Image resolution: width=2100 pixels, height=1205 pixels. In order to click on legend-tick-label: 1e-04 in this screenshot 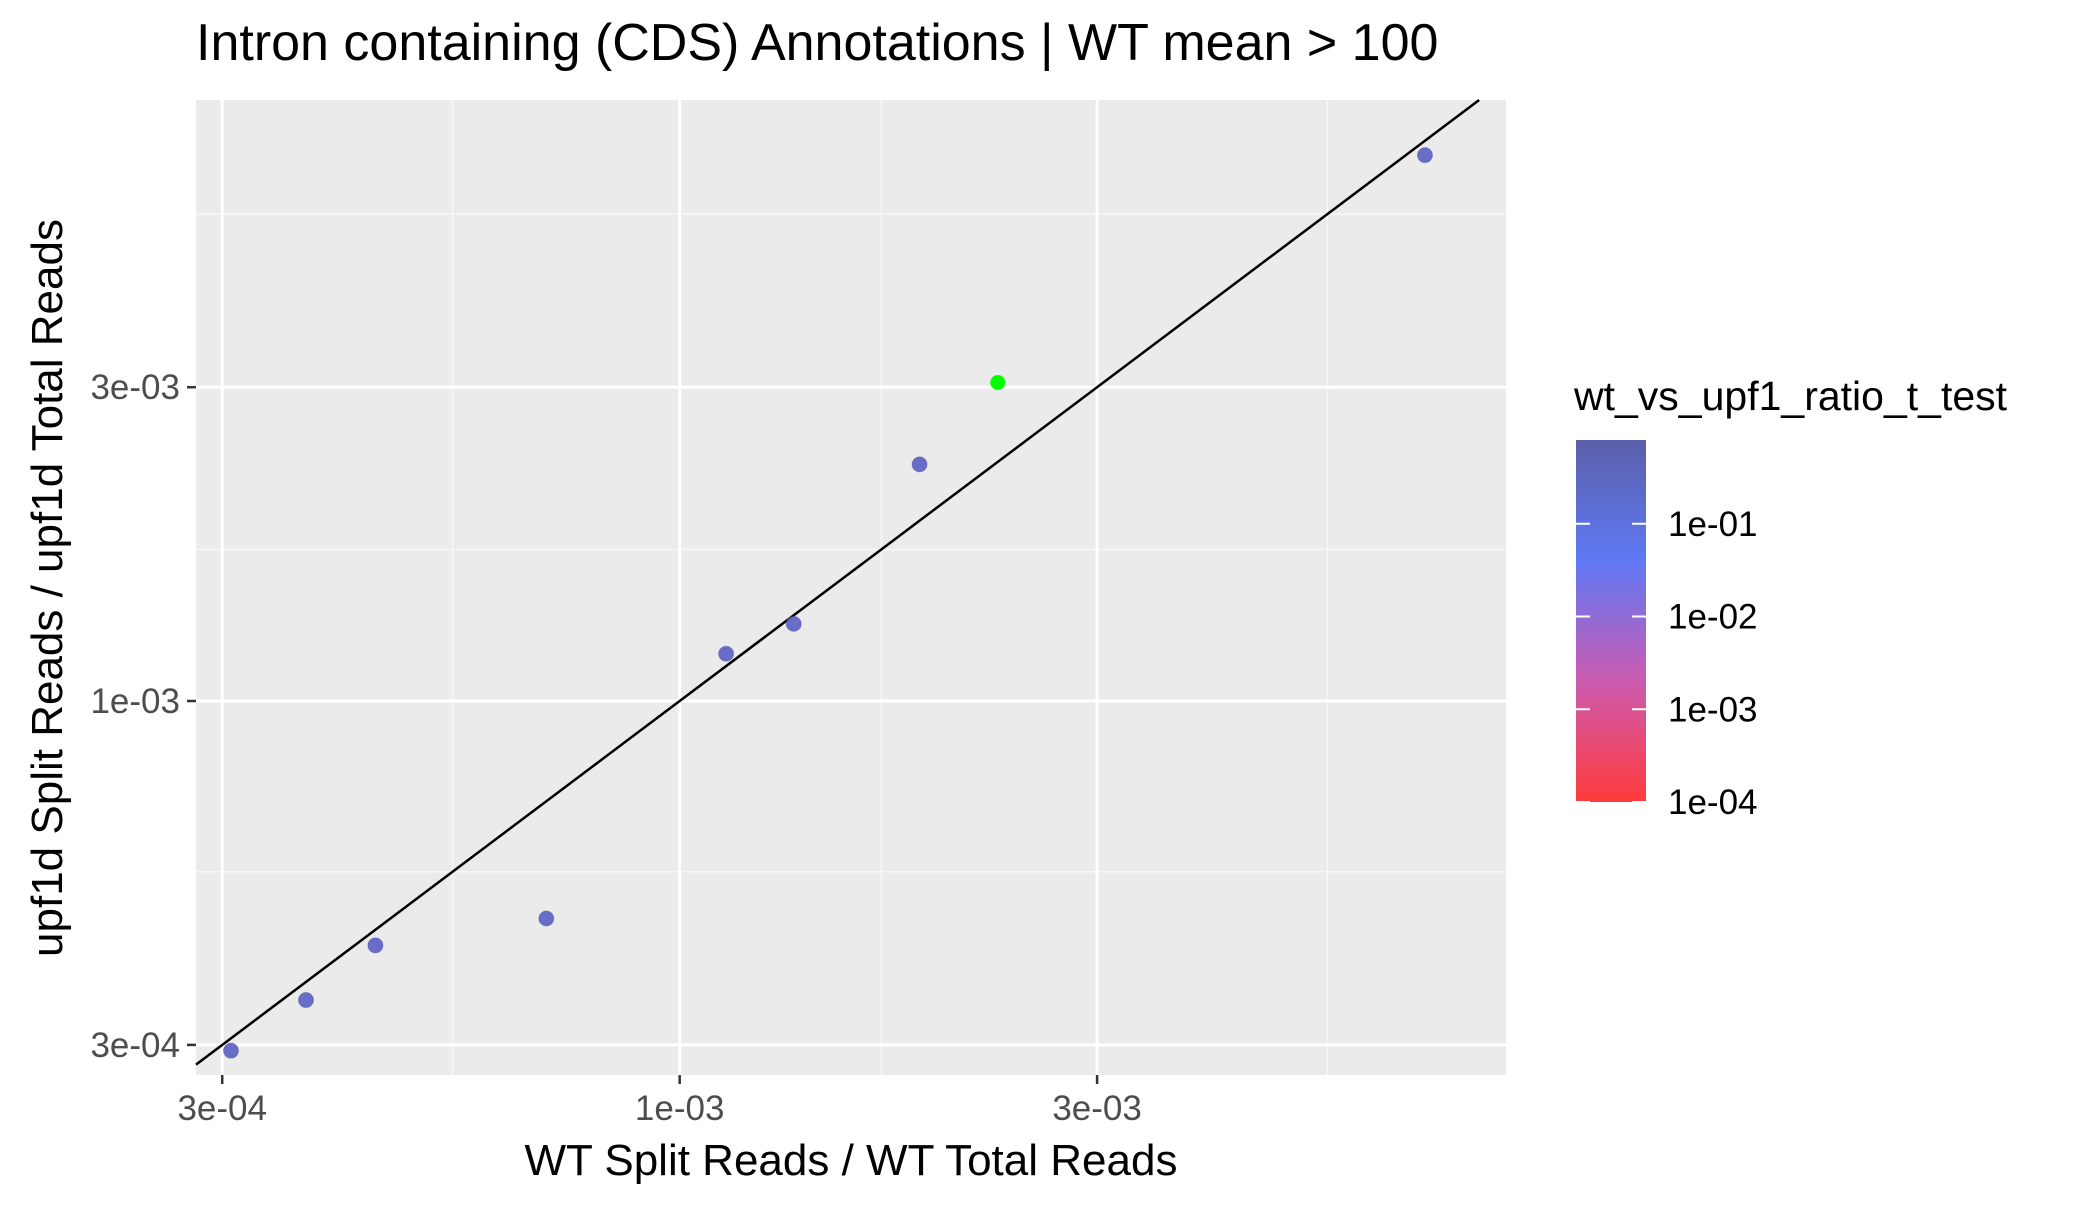, I will do `click(1713, 802)`.